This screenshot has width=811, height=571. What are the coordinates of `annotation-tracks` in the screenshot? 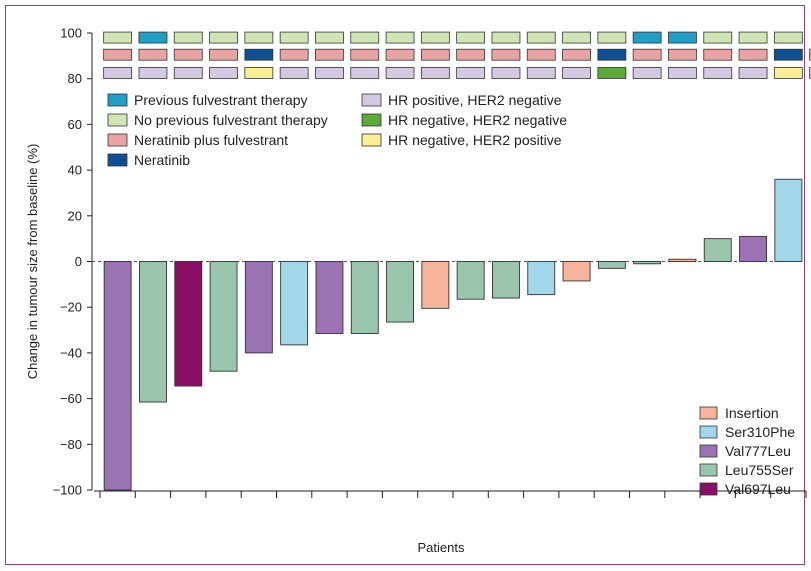 It's located at (457, 55).